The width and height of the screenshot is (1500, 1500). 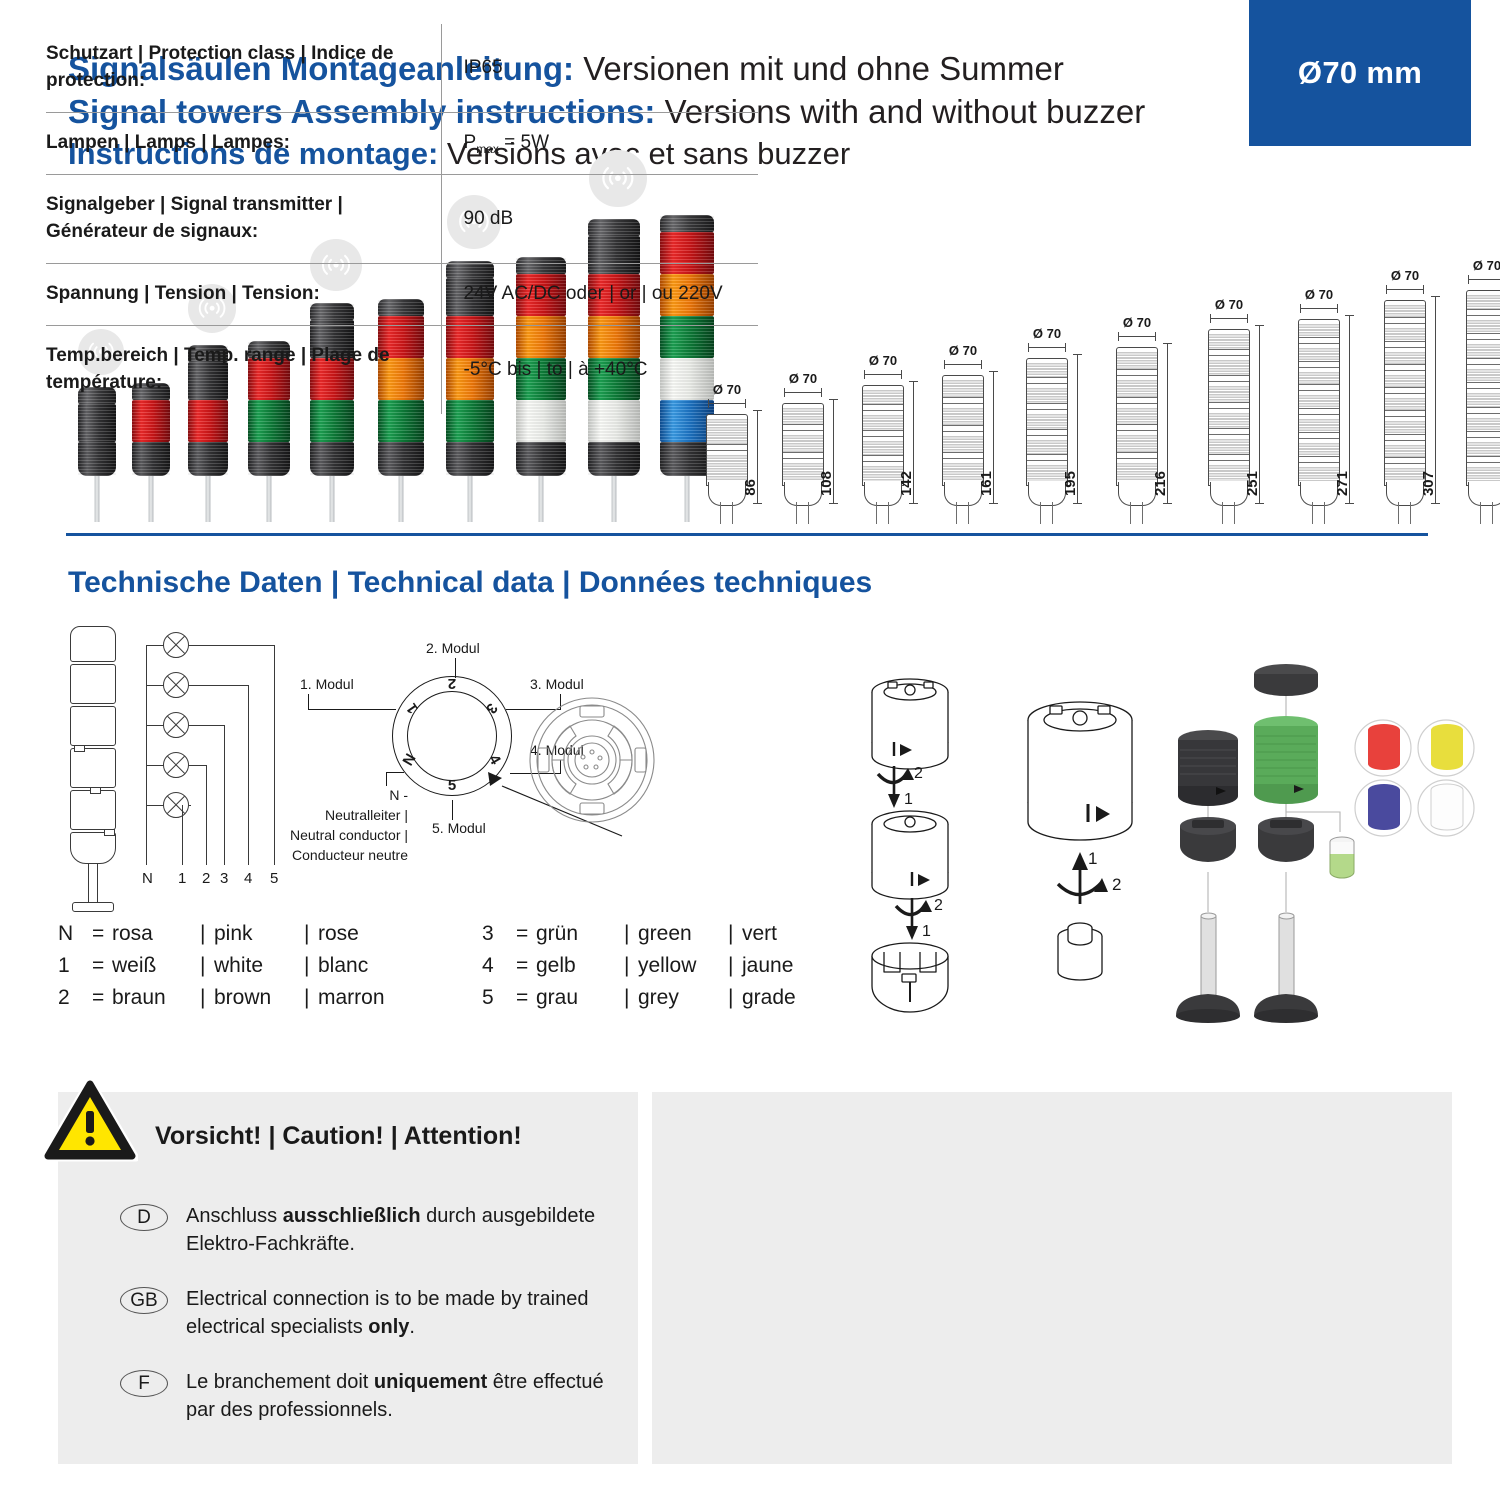 What do you see at coordinates (338, 1136) in the screenshot?
I see `caution-heading: Vorsicht! | Caution! | Attention!` at bounding box center [338, 1136].